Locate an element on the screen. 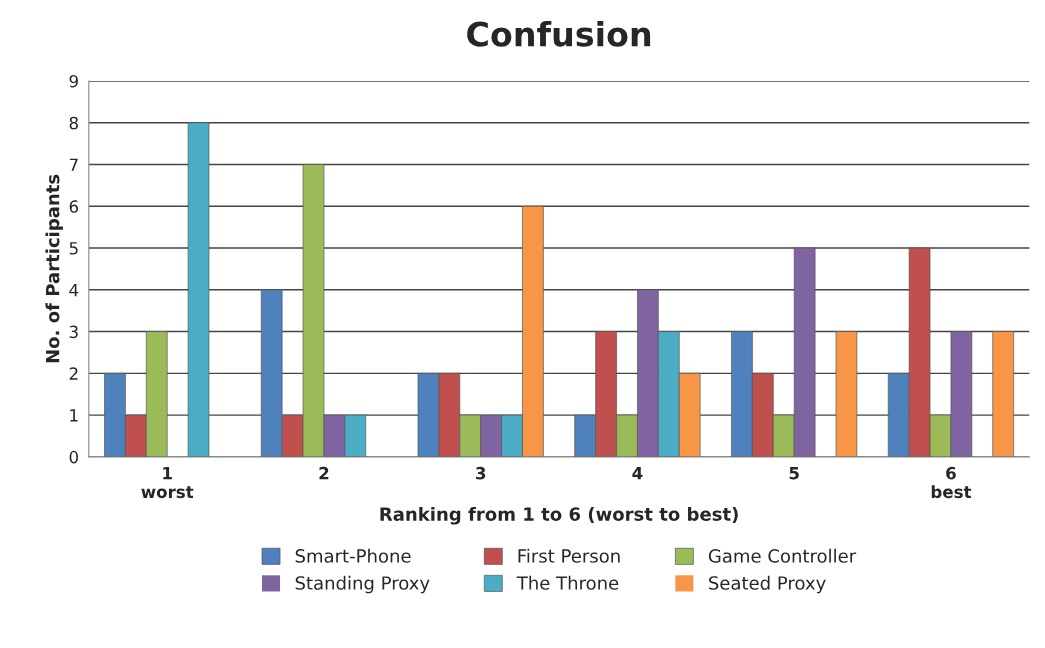 The height and width of the screenshot is (648, 1045). y-tick-label: 6 is located at coordinates (74, 206).